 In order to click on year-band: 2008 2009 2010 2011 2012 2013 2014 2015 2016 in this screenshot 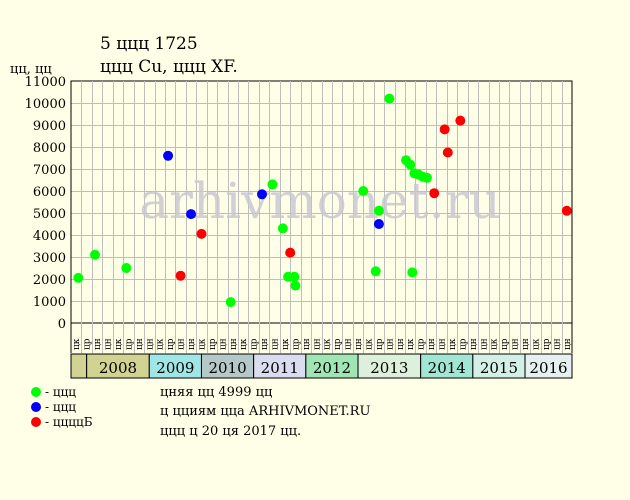, I will do `click(321, 366)`.